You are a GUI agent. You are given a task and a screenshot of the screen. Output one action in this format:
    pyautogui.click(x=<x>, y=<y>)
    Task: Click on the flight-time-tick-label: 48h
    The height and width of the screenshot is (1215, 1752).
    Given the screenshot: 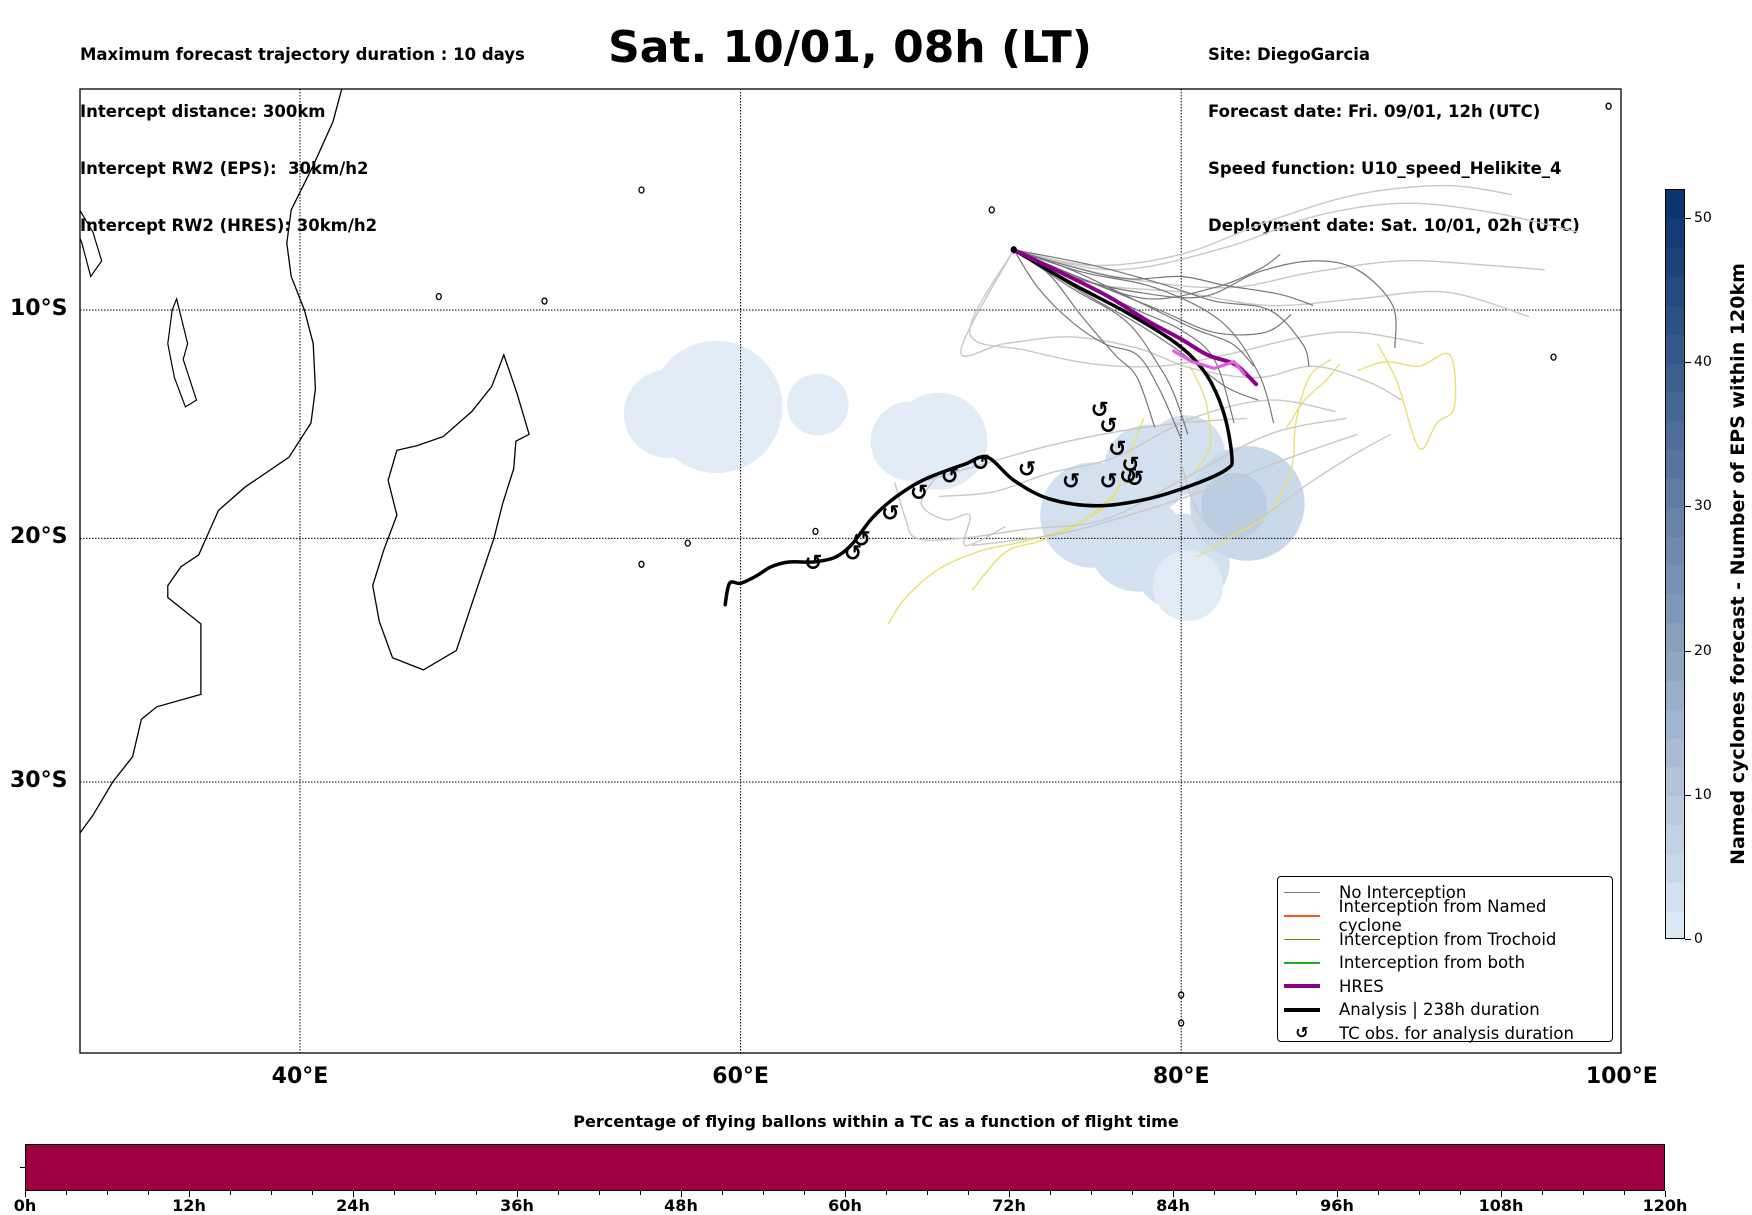 What is the action you would take?
    pyautogui.click(x=681, y=1205)
    